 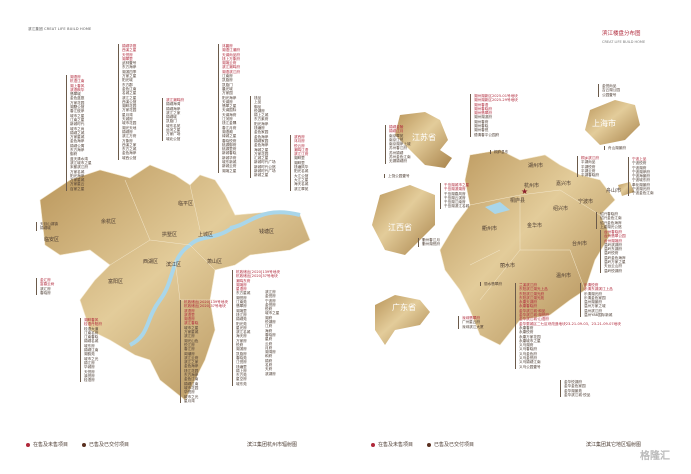 What do you see at coordinates (77, 89) in the screenshot?
I see `project-item: 滨语枫华` at bounding box center [77, 89].